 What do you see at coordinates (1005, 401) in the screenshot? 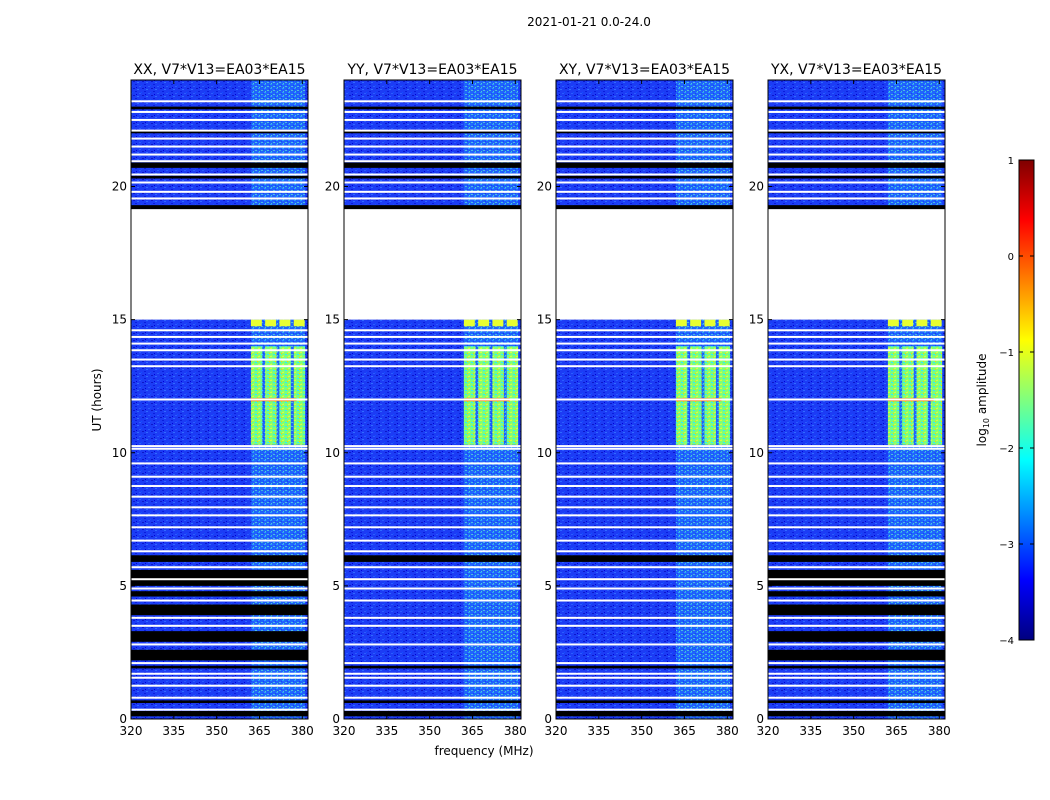
I see `colorbar: 1 0 −1 −2 −3 −4 log10 amplitude` at bounding box center [1005, 401].